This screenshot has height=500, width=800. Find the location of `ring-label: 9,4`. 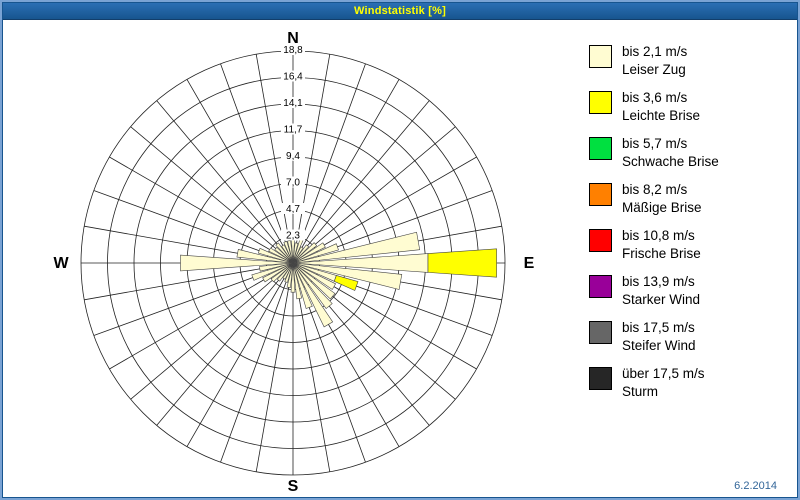

ring-label: 9,4 is located at coordinates (293, 156).